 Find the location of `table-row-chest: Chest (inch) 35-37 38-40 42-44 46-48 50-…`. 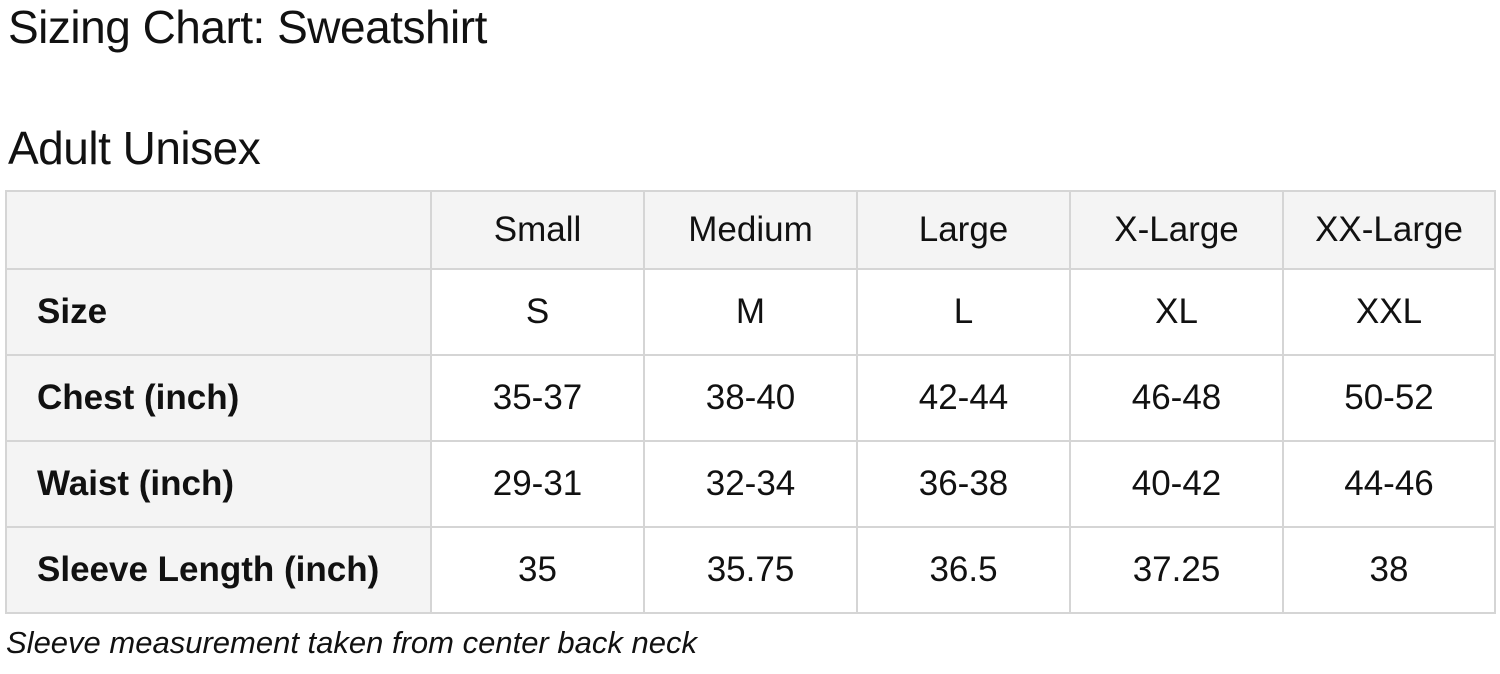

table-row-chest: Chest (inch) 35-37 38-40 42-44 46-48 50-… is located at coordinates (750, 398).